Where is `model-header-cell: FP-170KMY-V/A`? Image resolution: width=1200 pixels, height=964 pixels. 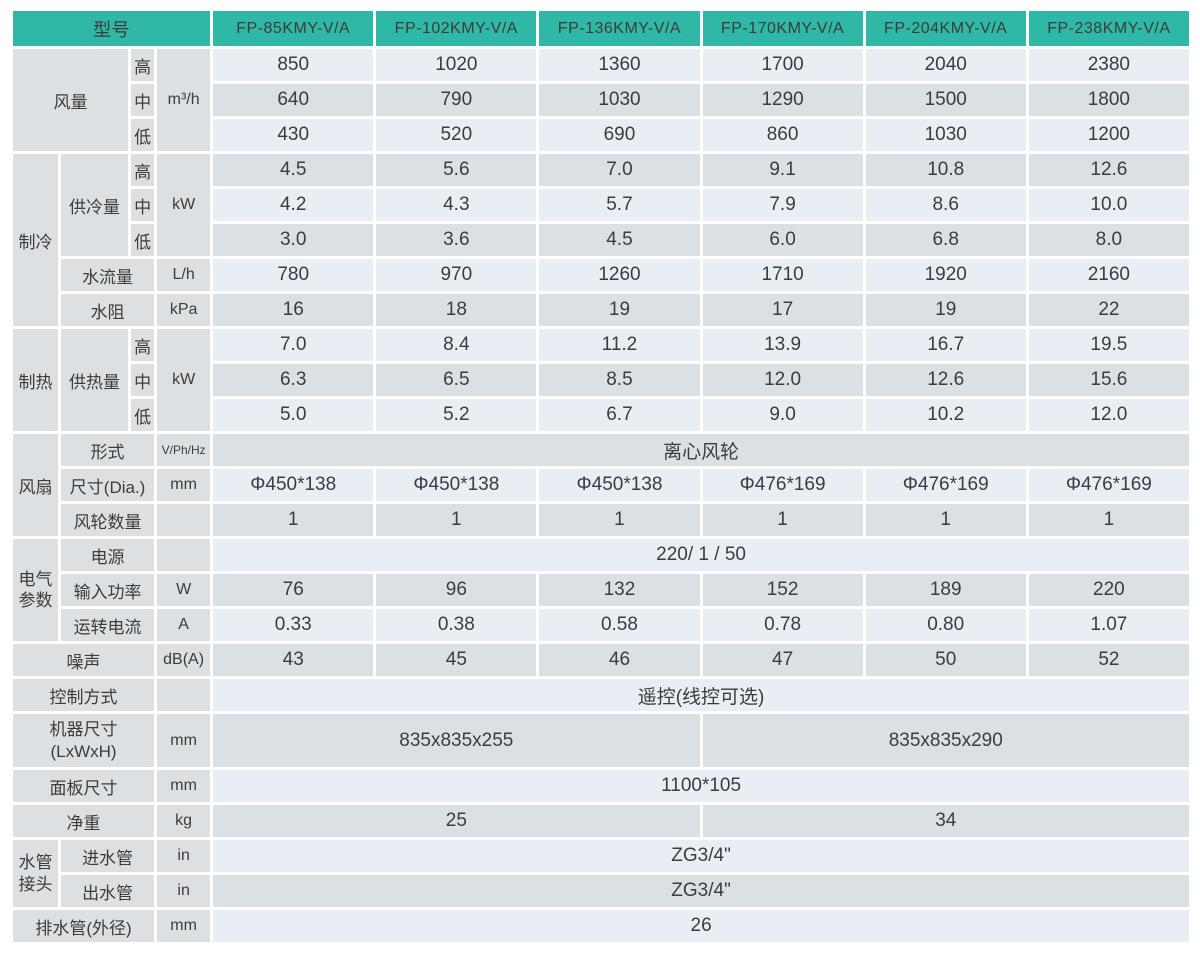 model-header-cell: FP-170KMY-V/A is located at coordinates (782, 28).